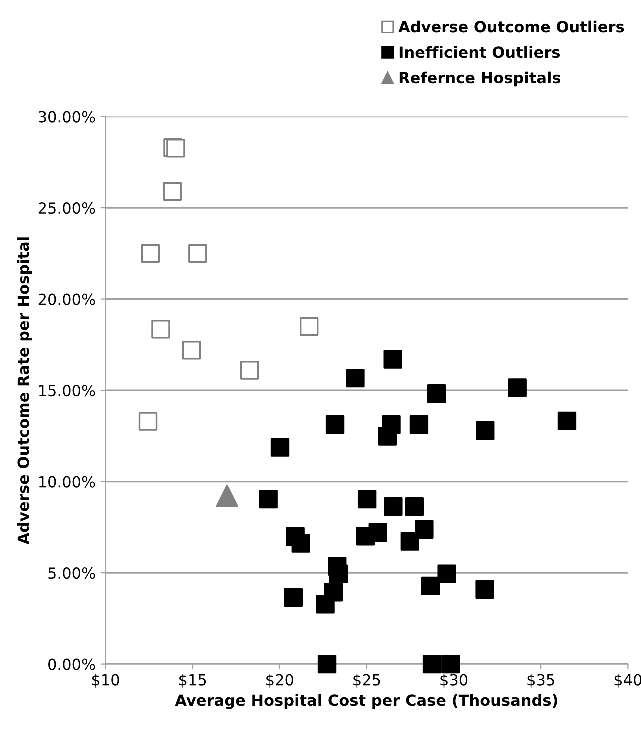 This screenshot has height=730, width=641. What do you see at coordinates (67, 482) in the screenshot?
I see `y-tick-label: 10.00%` at bounding box center [67, 482].